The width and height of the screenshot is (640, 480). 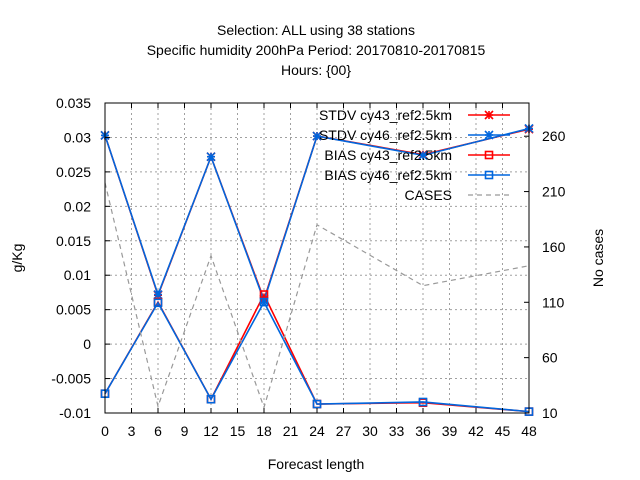 I want to click on x-tick-label: 3, so click(x=132, y=431).